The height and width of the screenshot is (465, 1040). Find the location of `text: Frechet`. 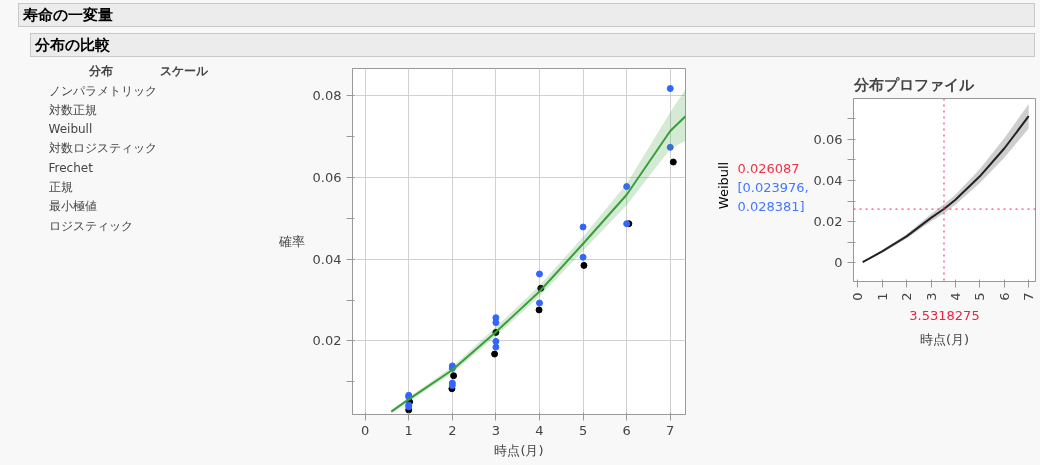

text: Frechet is located at coordinates (71, 167).